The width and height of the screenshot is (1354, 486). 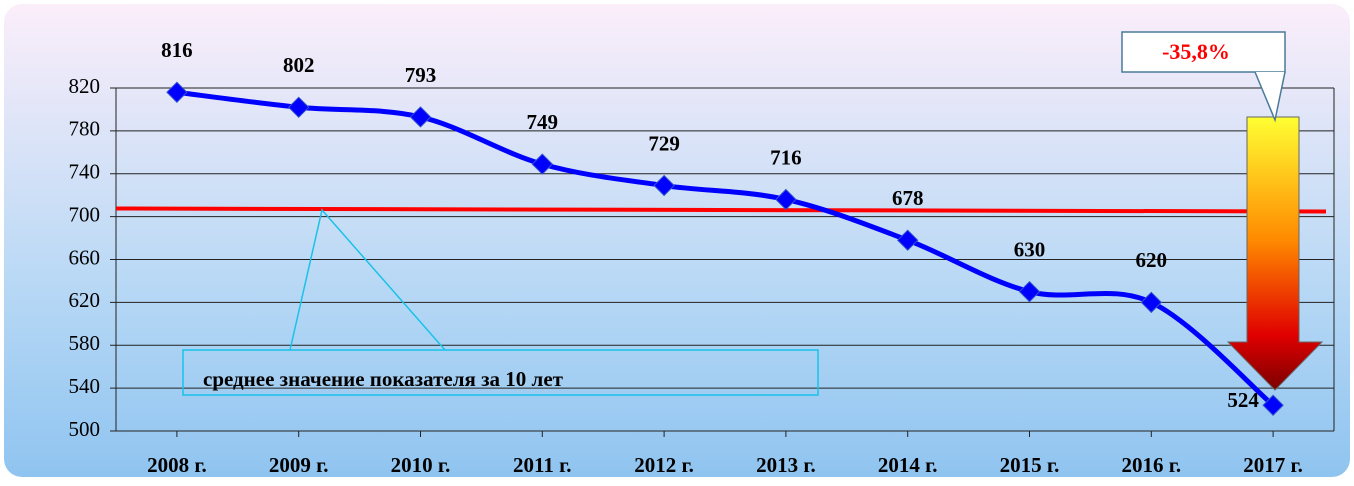 I want to click on x-tick-label: 2017 г., so click(x=1273, y=465).